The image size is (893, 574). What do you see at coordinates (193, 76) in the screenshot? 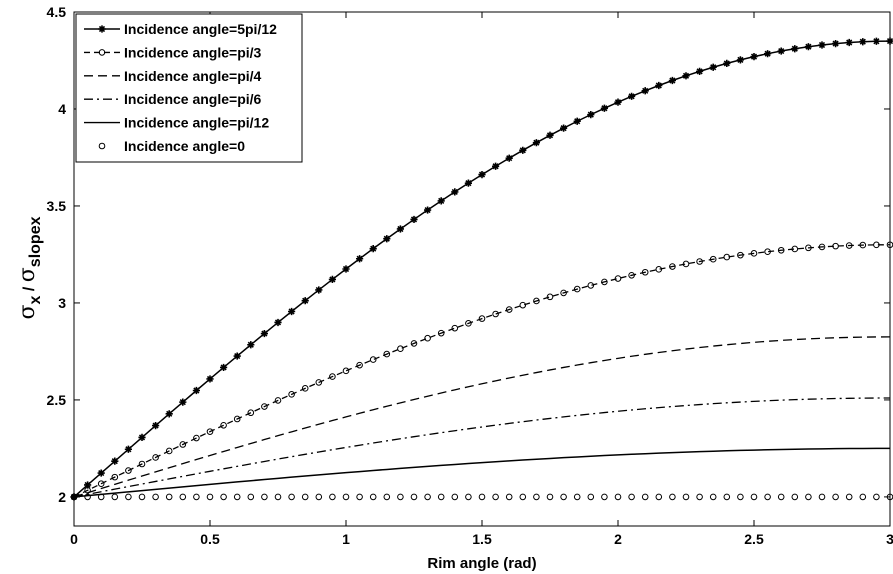
I see `legend-label: Incidence angle=pi/4` at bounding box center [193, 76].